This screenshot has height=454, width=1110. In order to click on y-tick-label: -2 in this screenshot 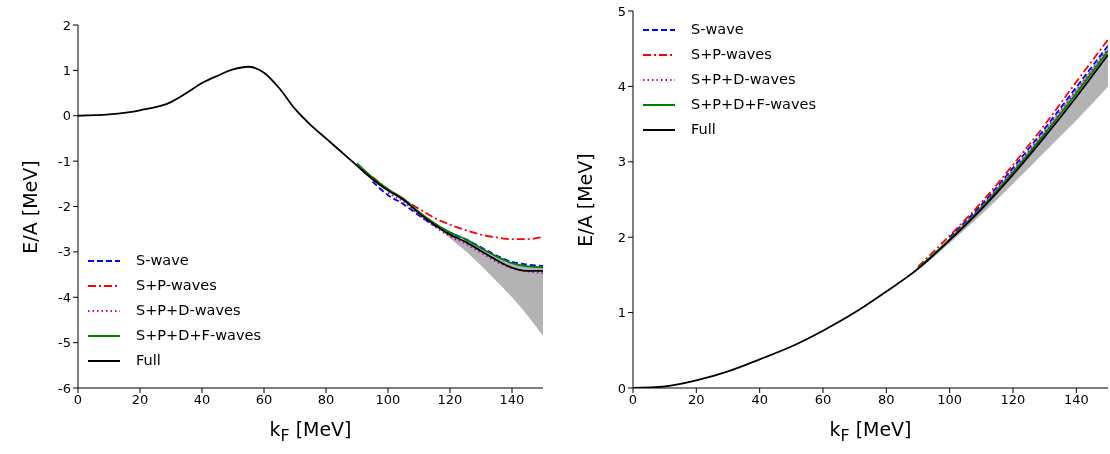, I will do `click(64, 207)`.